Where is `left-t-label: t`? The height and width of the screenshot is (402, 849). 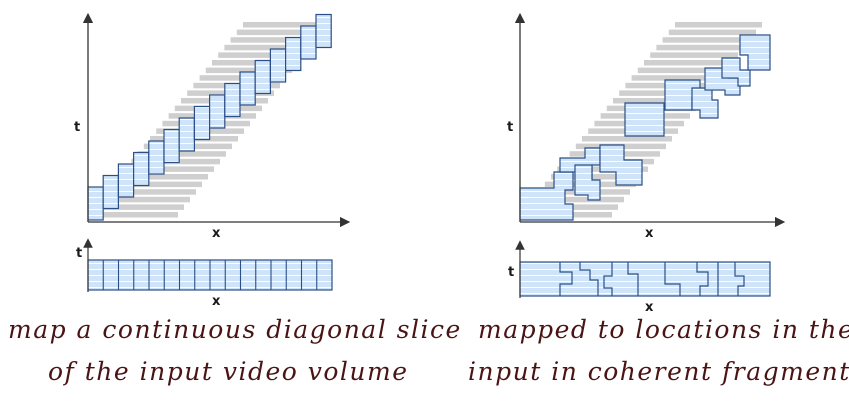 left-t-label: t is located at coordinates (77, 127).